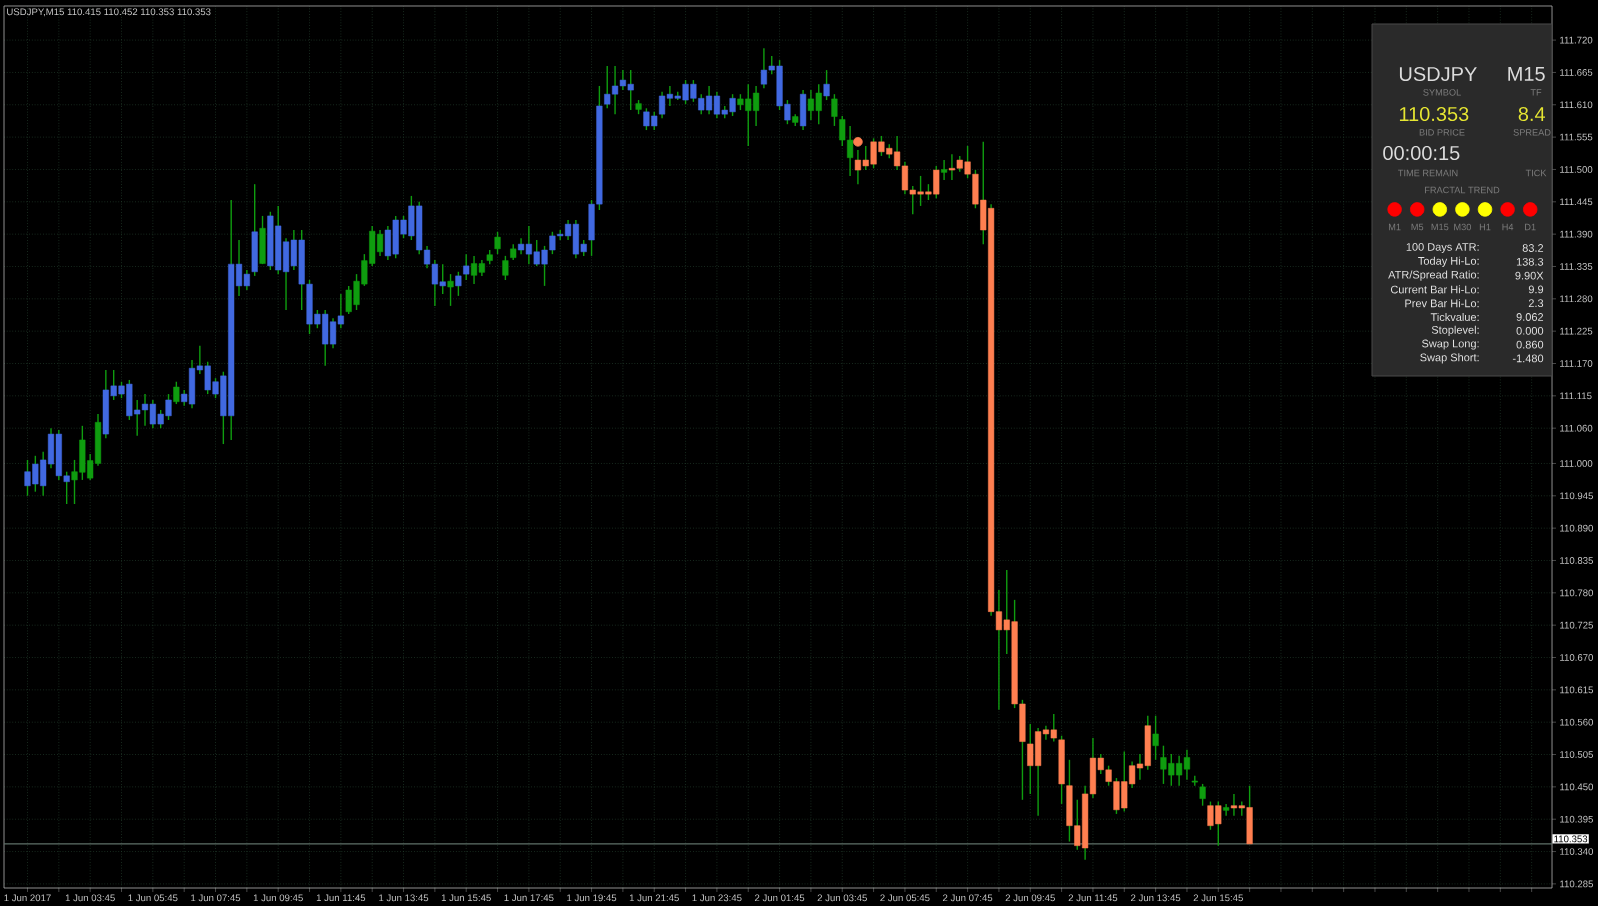  Describe the element at coordinates (1421, 153) in the screenshot. I see `annotation: 00:00:15` at that location.